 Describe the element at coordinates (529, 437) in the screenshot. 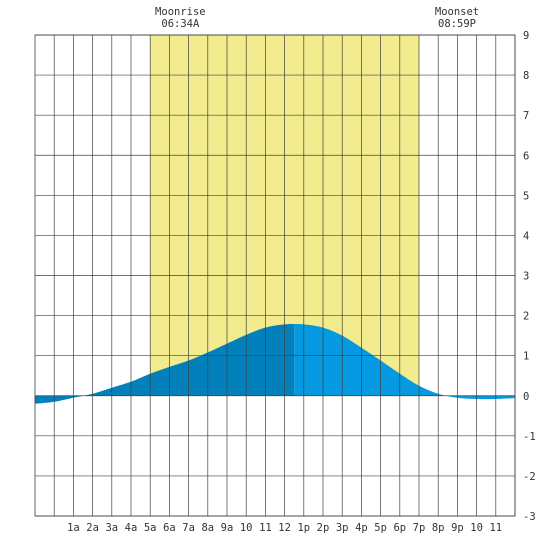

I see `y-tick-label: -1` at that location.